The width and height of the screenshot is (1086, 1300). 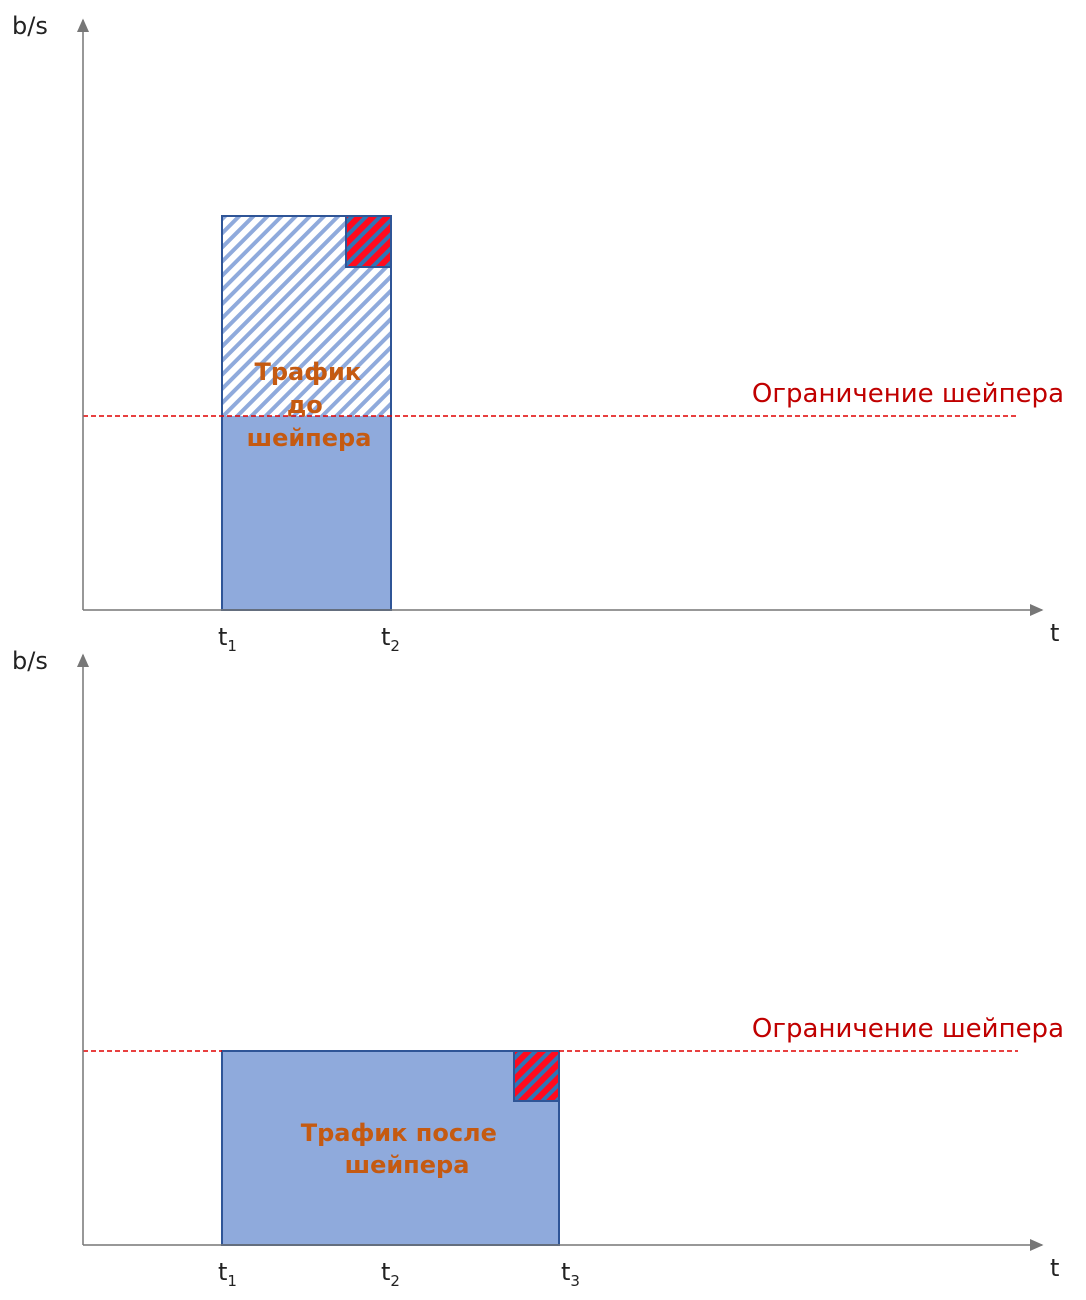 I want to click on traffic-before-under-limit, so click(x=306, y=513).